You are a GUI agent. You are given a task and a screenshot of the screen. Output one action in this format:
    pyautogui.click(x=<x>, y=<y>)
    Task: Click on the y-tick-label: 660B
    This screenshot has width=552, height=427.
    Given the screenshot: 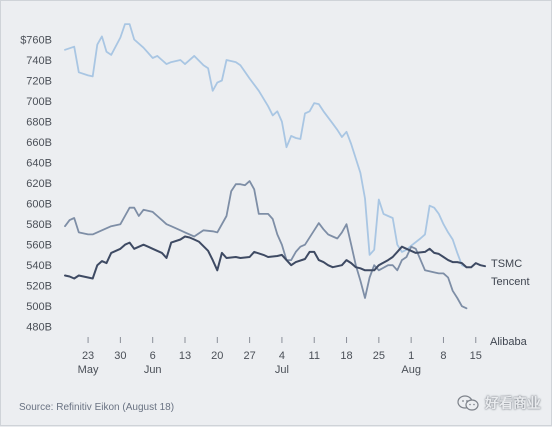 What is the action you would take?
    pyautogui.click(x=39, y=143)
    